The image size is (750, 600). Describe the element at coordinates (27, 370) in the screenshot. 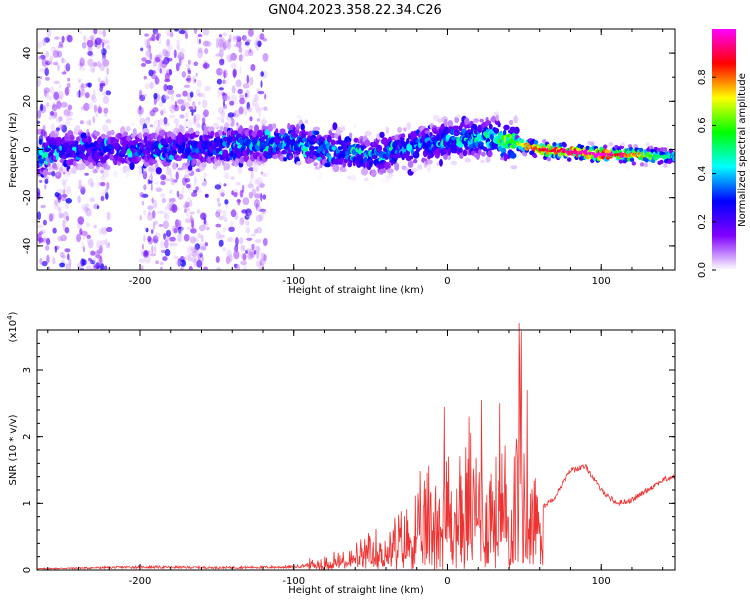

I see `y-tick-label: 3` at that location.